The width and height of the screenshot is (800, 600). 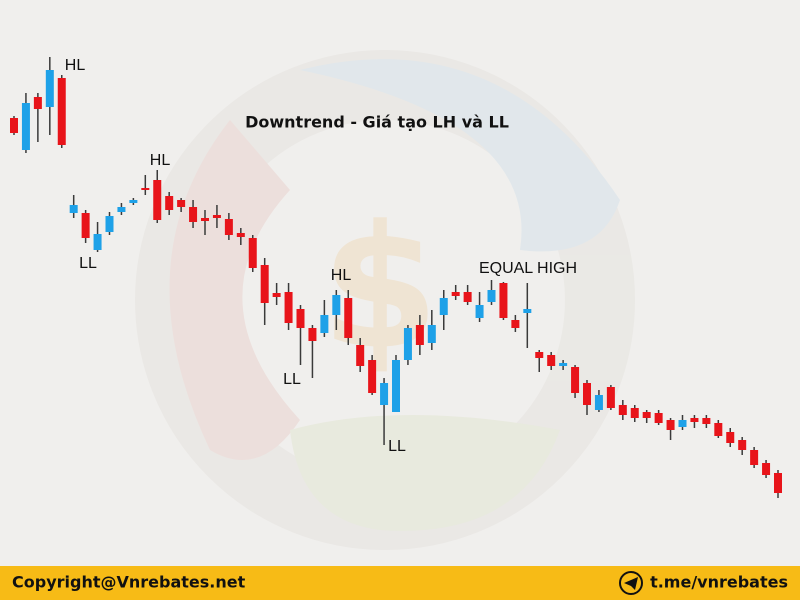 I want to click on annotation: EQUAL HIGH, so click(x=528, y=268).